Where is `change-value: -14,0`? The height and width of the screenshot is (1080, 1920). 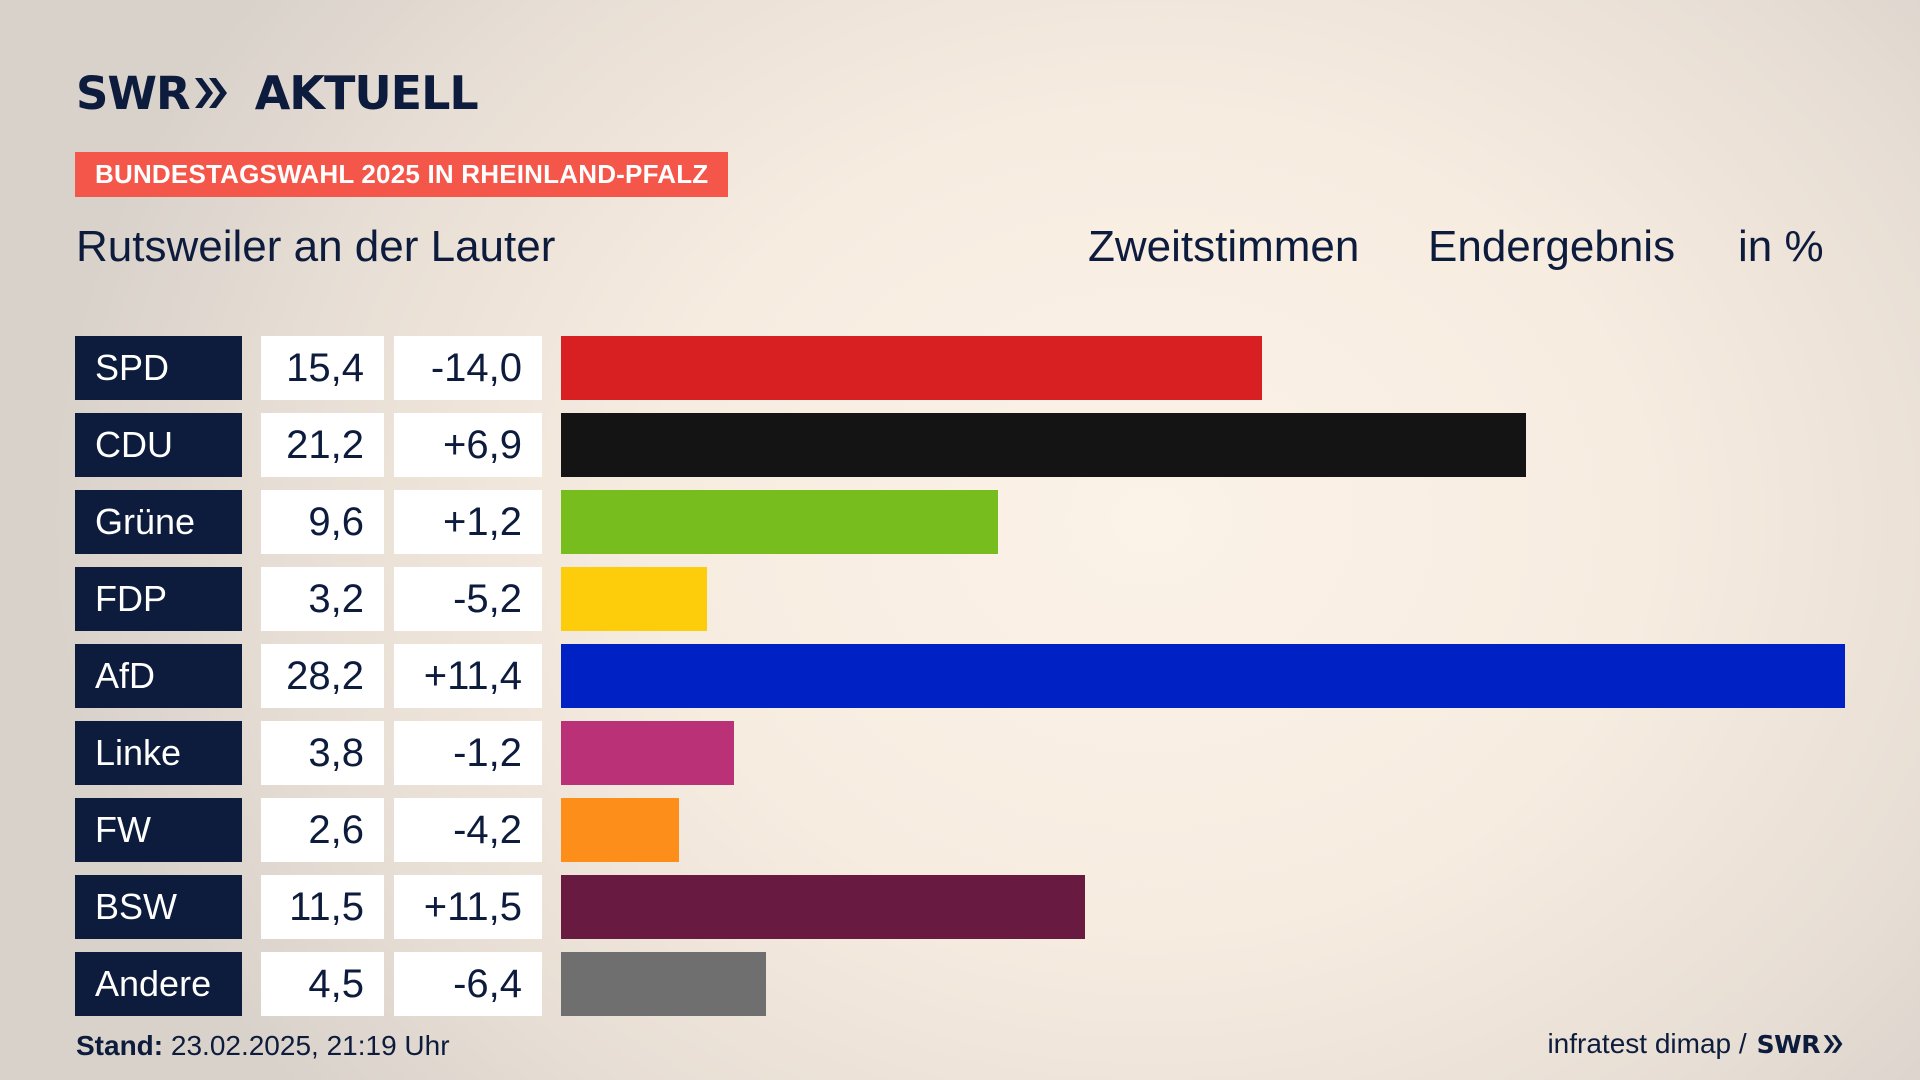 change-value: -14,0 is located at coordinates (468, 368).